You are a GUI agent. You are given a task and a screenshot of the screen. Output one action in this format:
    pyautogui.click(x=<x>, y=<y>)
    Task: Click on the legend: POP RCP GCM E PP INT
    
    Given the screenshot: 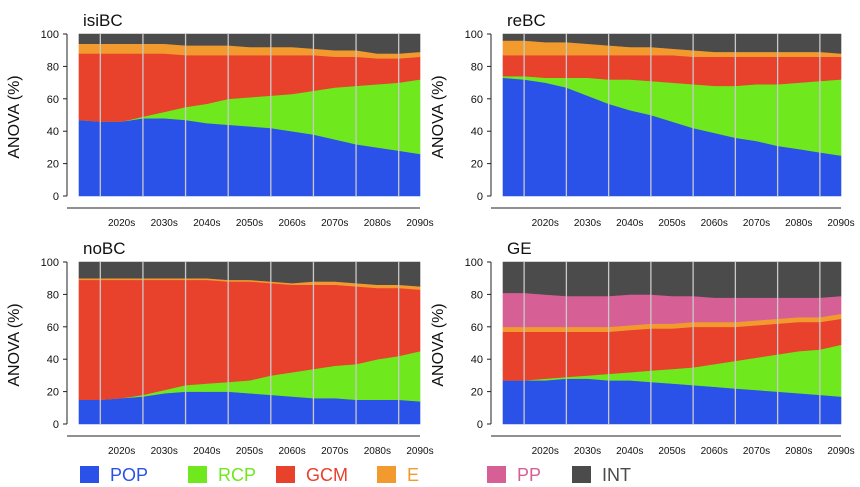 What is the action you would take?
    pyautogui.click(x=355, y=475)
    